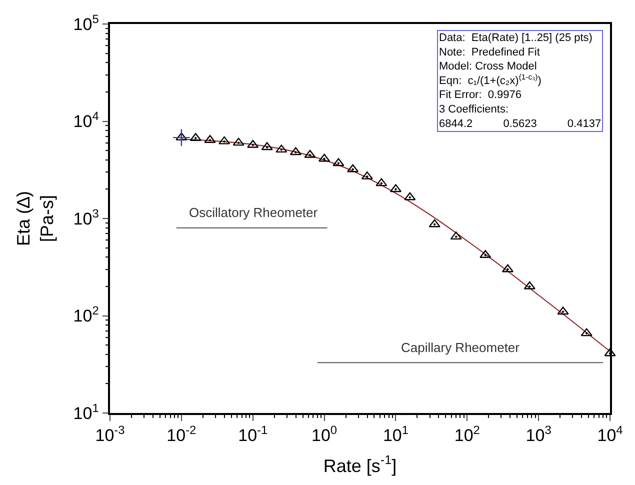 This screenshot has height=485, width=635. What do you see at coordinates (253, 434) in the screenshot?
I see `x-tick-label: 10$^{-1}$` at bounding box center [253, 434].